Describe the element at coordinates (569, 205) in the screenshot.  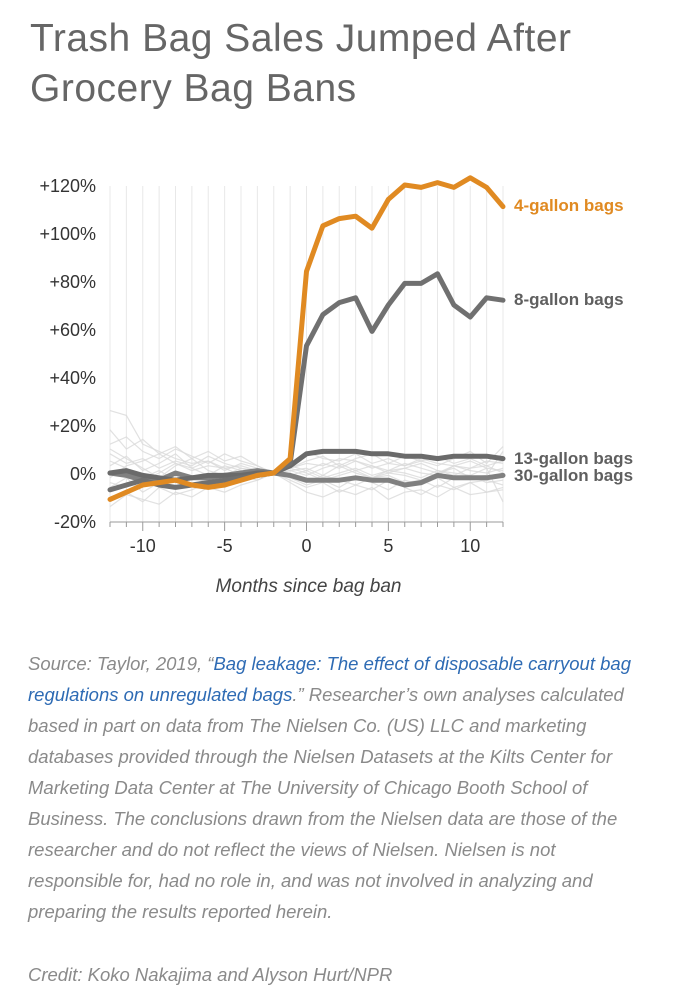
I see `series-label: 4-gallon bags` at that location.